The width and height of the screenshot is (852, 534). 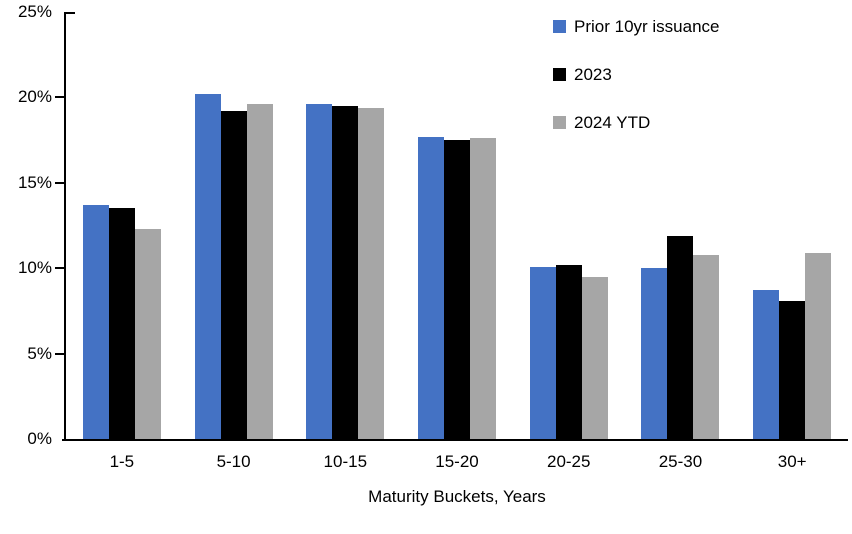 I want to click on x-axis-title: Maturity Buckets, Years, so click(x=457, y=496).